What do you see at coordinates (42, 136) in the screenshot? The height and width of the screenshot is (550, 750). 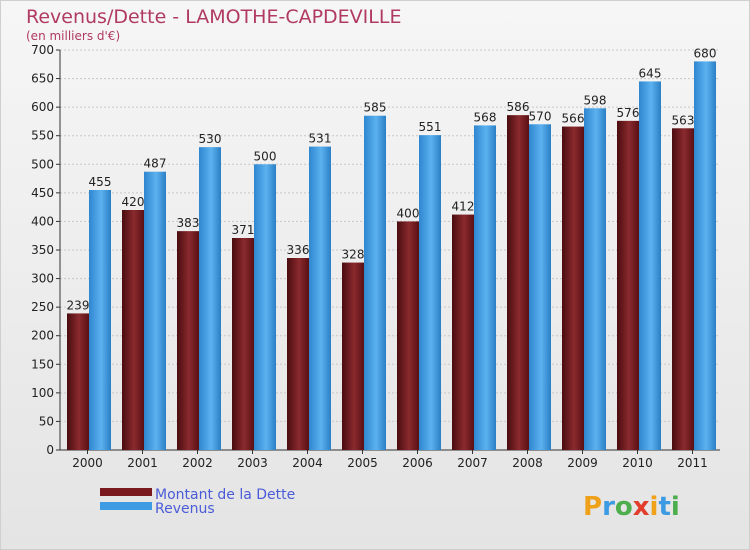 I see `y-tick-label: 550` at bounding box center [42, 136].